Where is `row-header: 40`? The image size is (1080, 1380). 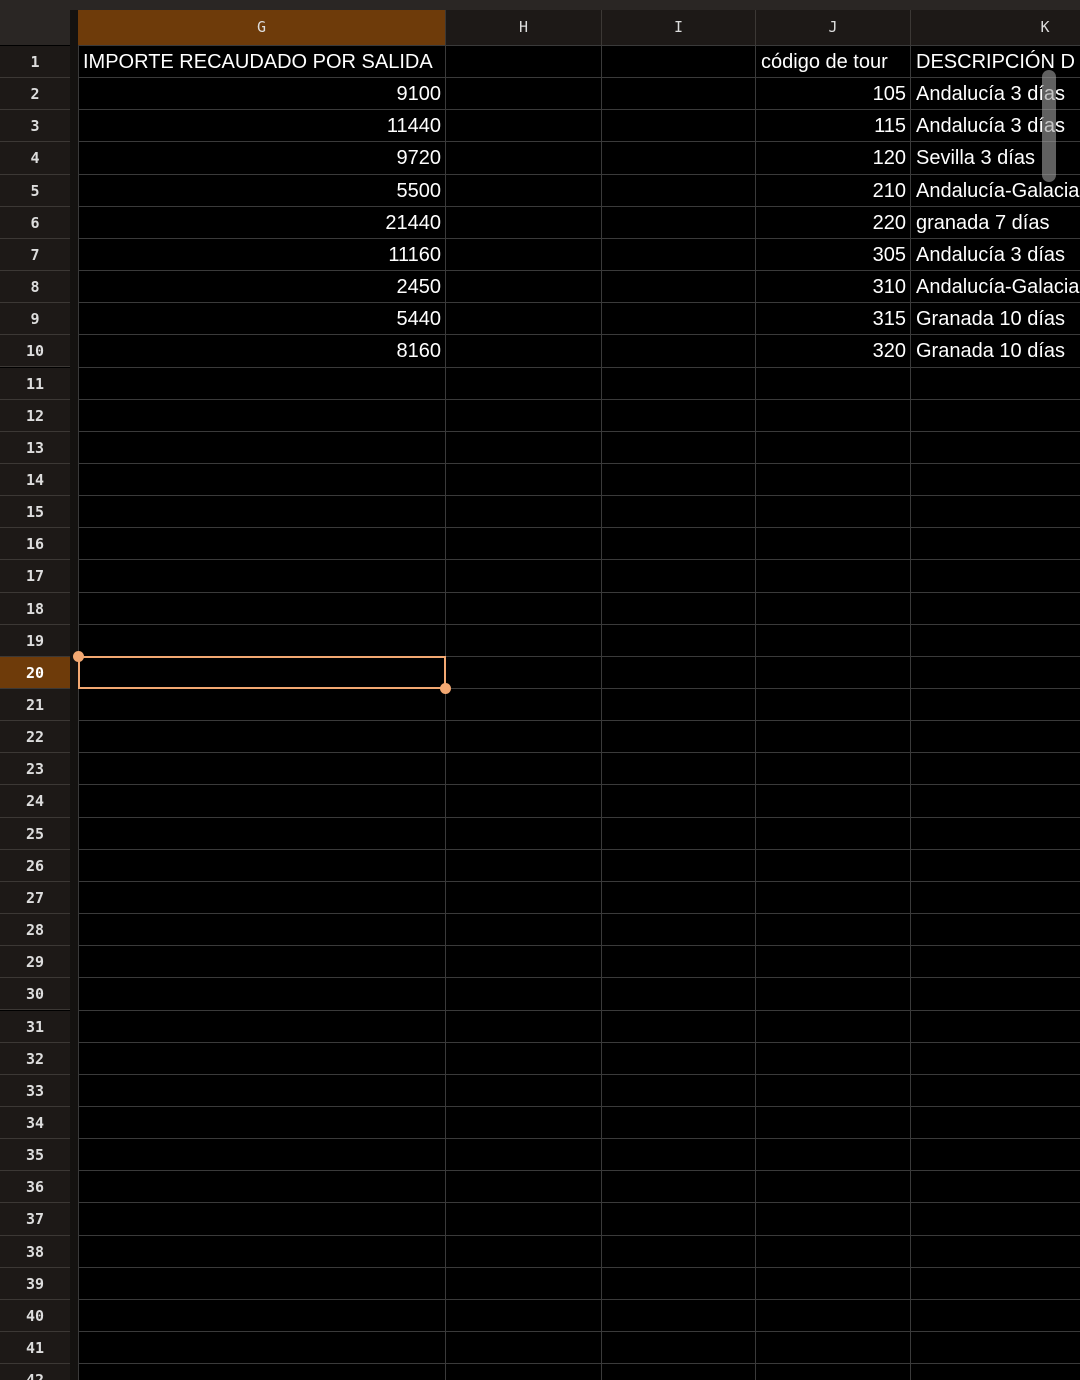 row-header: 40 is located at coordinates (35, 1315).